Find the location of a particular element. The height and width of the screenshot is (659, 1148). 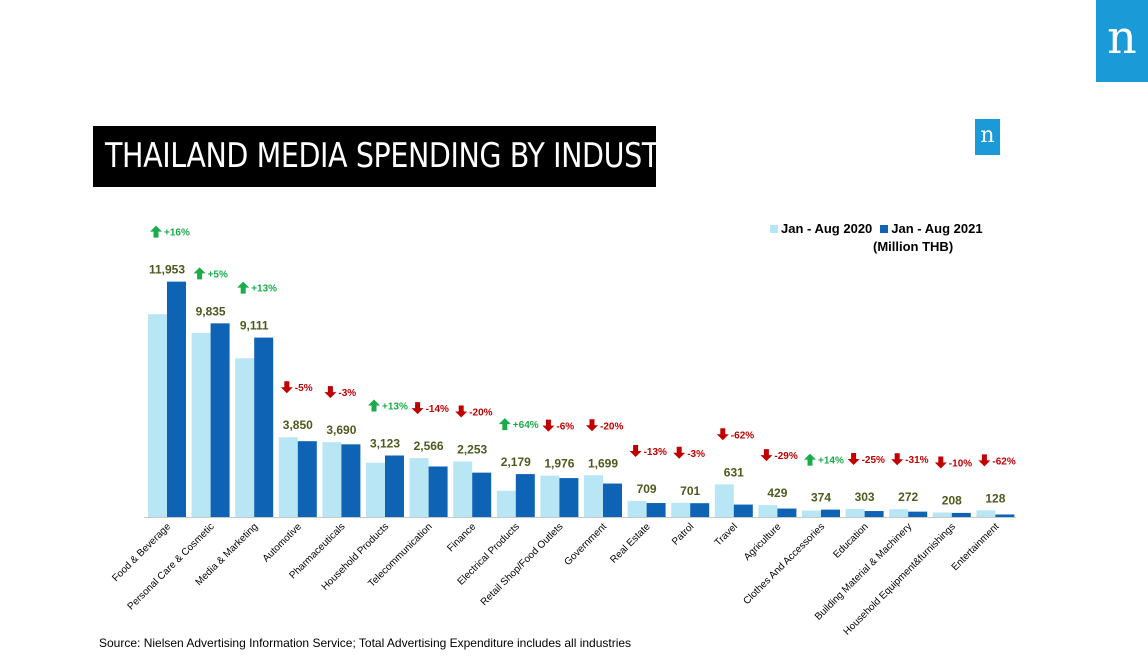

value-label: 2,179 is located at coordinates (516, 462).